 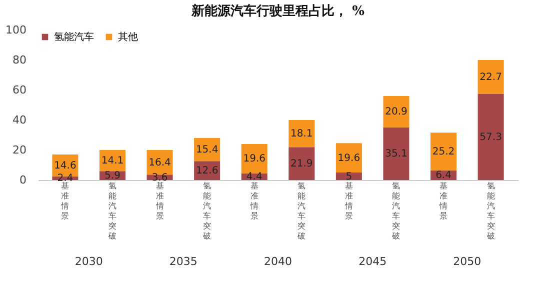 I want to click on legend-label: 其他, so click(x=128, y=37).